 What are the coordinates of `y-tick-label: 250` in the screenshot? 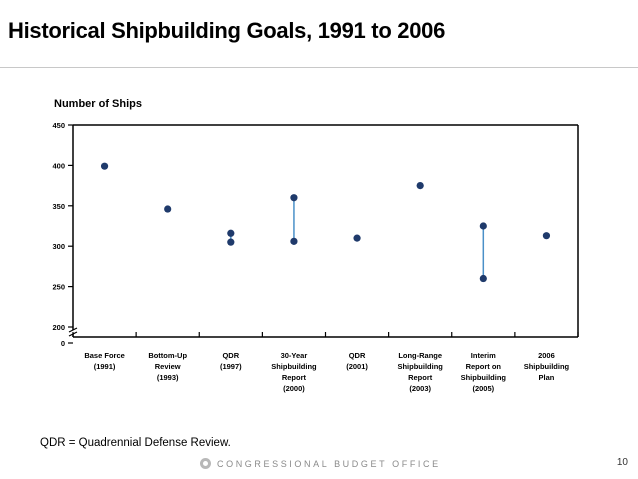 It's located at (58, 287).